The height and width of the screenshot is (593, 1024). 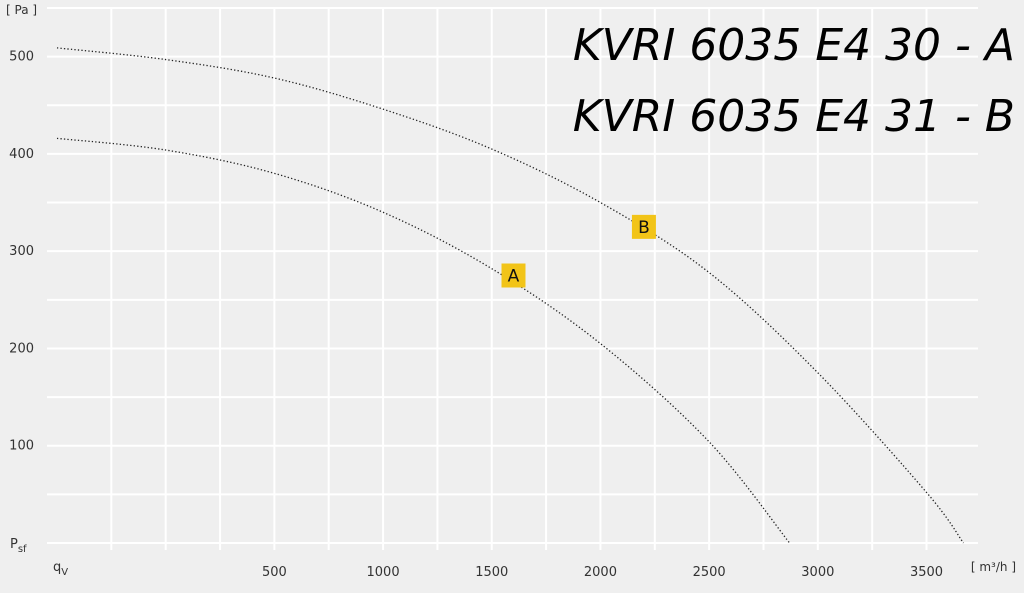 What do you see at coordinates (993, 567) in the screenshot?
I see `x-axis-unit: [ m³/h ]` at bounding box center [993, 567].